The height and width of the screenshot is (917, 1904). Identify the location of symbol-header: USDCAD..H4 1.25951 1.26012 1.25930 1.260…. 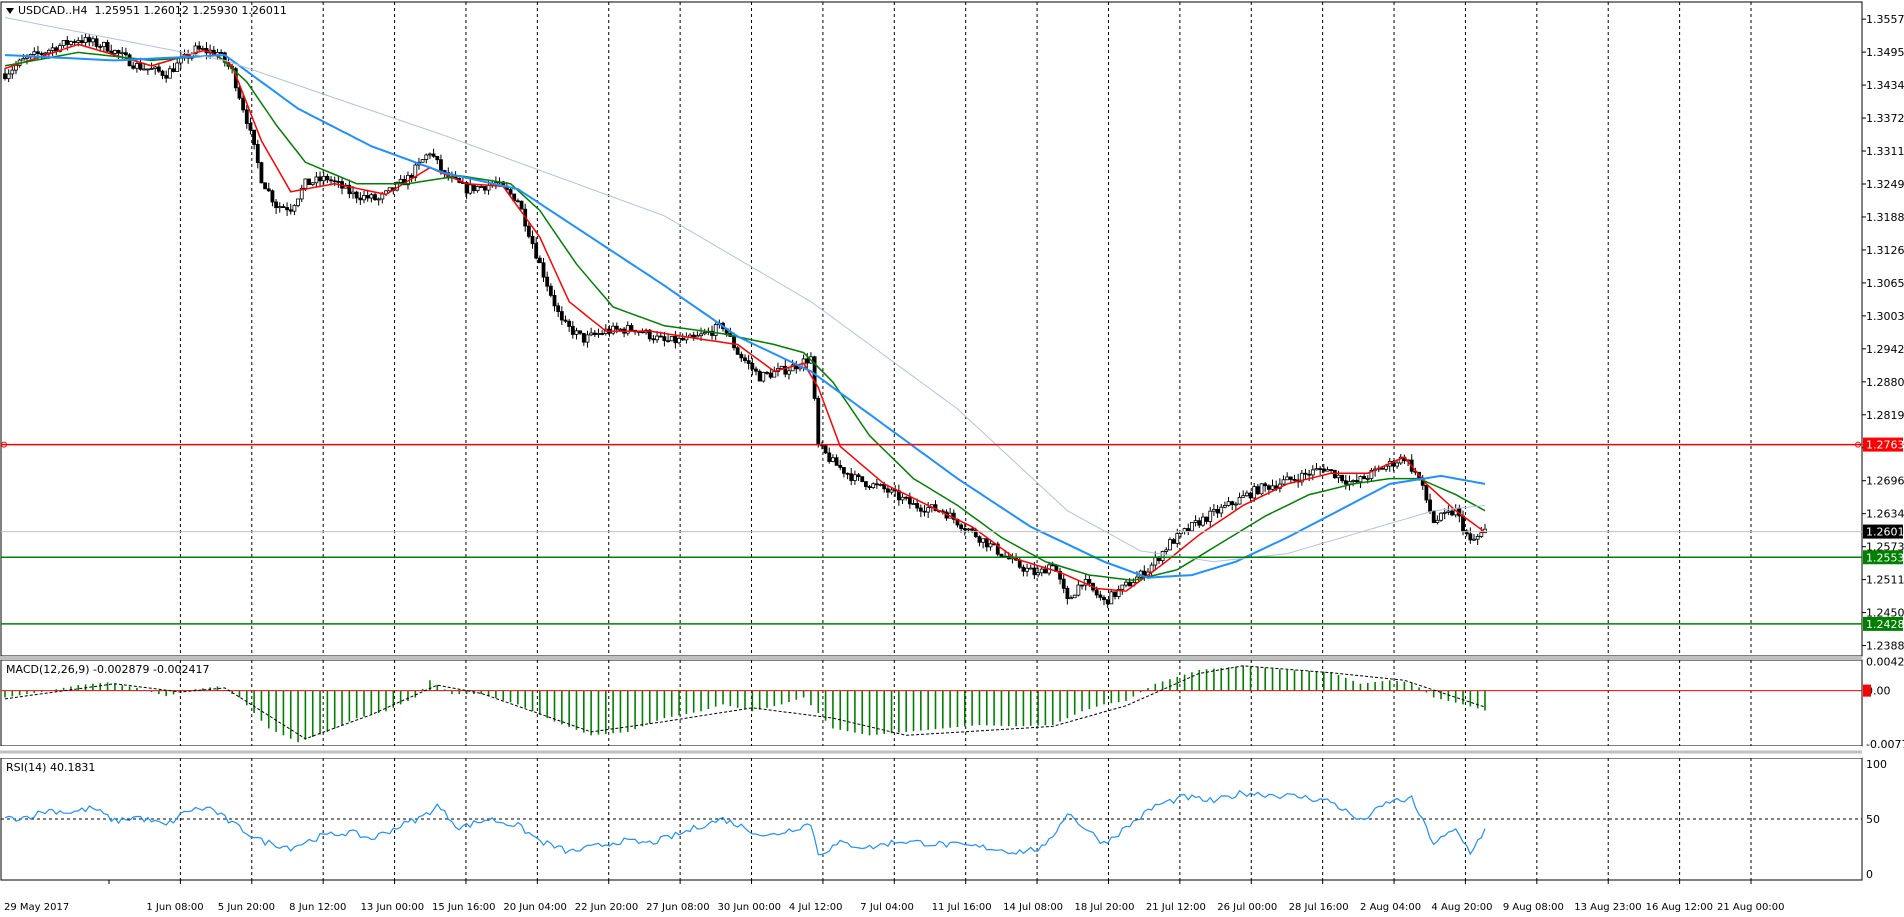
(146, 10).